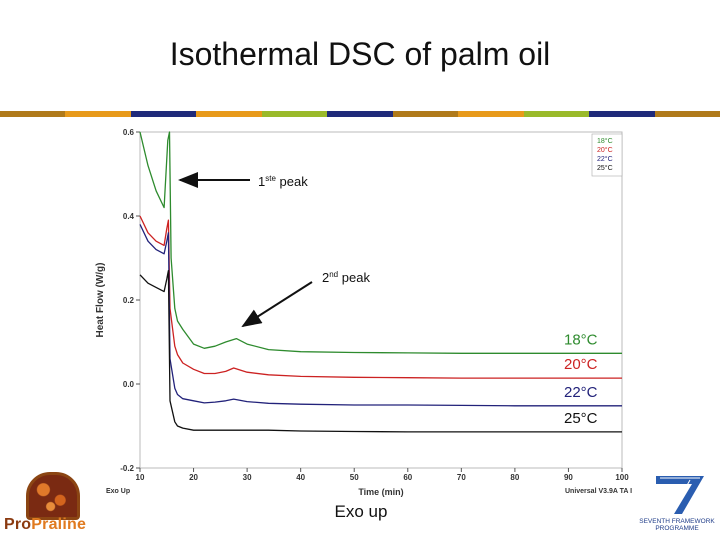 This screenshot has width=720, height=540. Describe the element at coordinates (680, 495) in the screenshot. I see `fp7-seven-icon` at that location.